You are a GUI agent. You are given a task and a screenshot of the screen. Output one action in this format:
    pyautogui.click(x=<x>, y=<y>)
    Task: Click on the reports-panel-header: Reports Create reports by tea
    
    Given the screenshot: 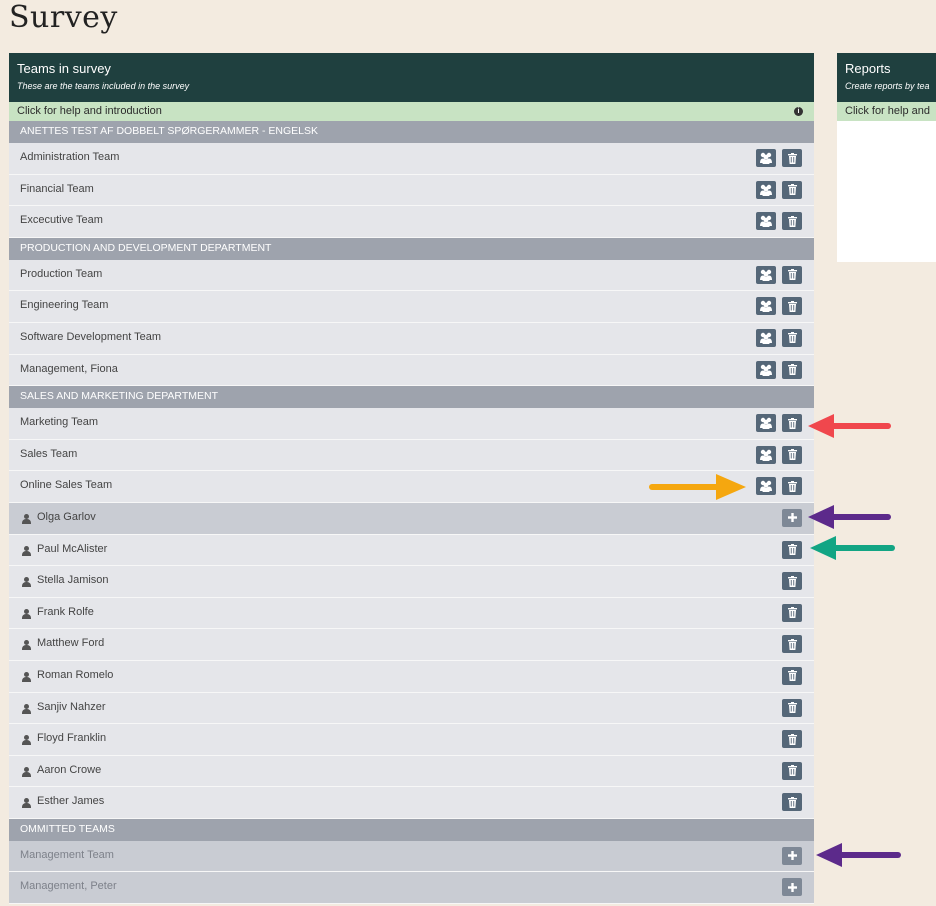 What is the action you would take?
    pyautogui.click(x=886, y=77)
    